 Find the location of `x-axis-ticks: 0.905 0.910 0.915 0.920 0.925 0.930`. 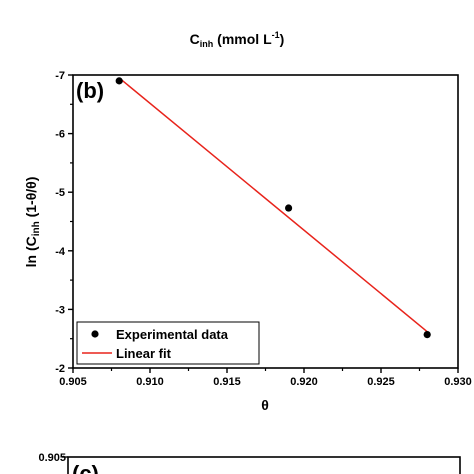

x-axis-ticks: 0.905 0.910 0.915 0.920 0.925 0.930 is located at coordinates (265, 378).